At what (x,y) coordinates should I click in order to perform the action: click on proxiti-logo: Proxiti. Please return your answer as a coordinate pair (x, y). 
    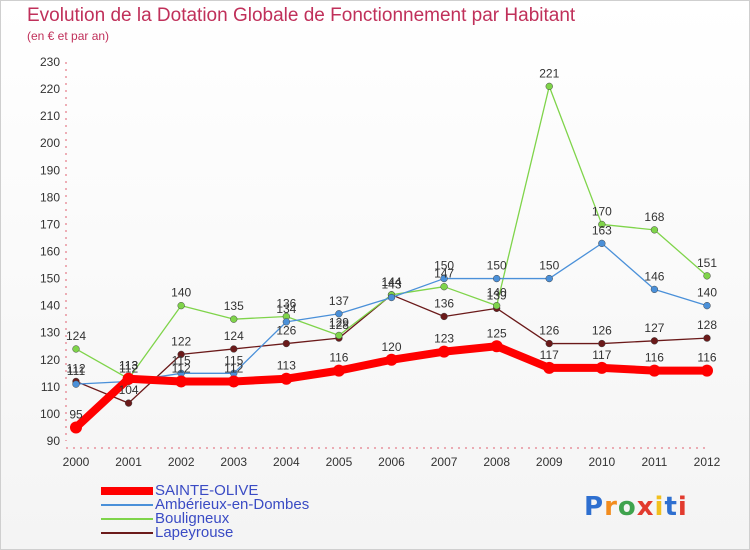
    Looking at the image, I should click on (636, 507).